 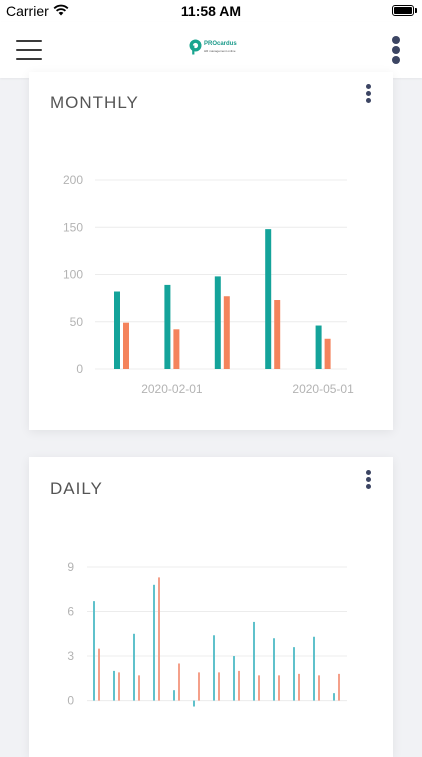 I want to click on clock-time: 11:58 AM, so click(x=211, y=11).